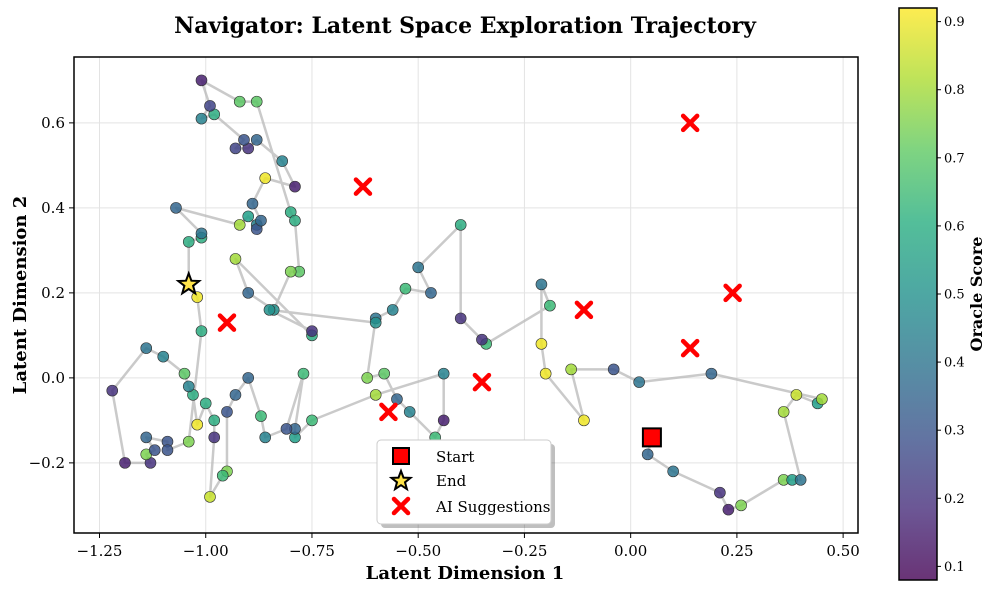 The height and width of the screenshot is (591, 996). Describe the element at coordinates (954, 158) in the screenshot. I see `colorbar-tick-label: 0.7` at that location.